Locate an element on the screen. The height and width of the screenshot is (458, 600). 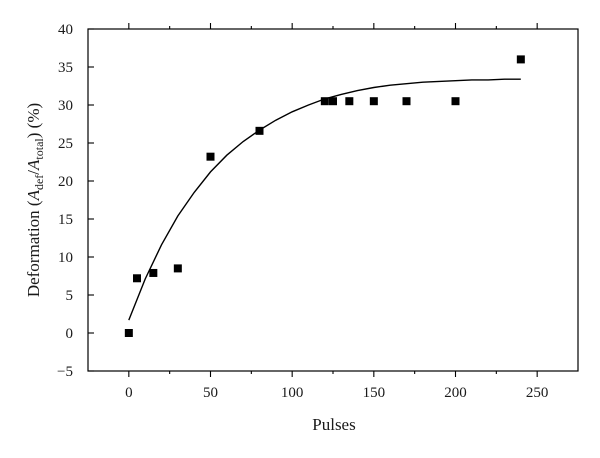
y-tick-label: 10 is located at coordinates (65, 258).